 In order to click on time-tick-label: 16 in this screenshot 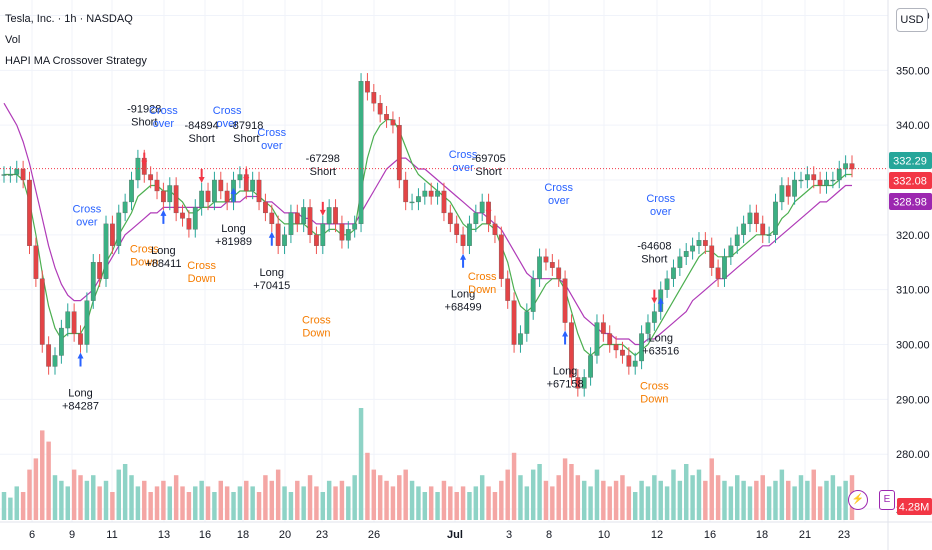, I will do `click(710, 535)`.